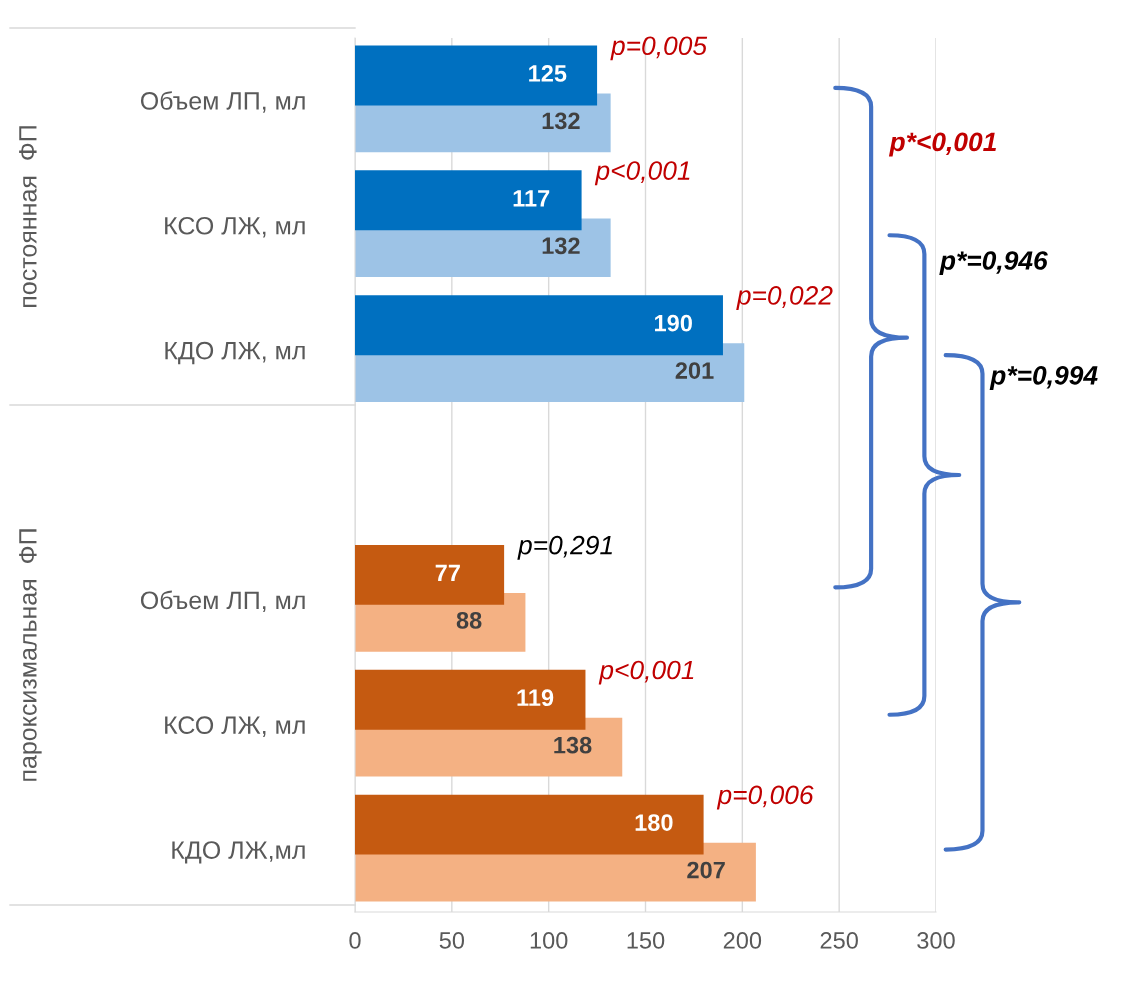 The width and height of the screenshot is (1141, 996). I want to click on x-tick-label: 50, so click(452, 940).